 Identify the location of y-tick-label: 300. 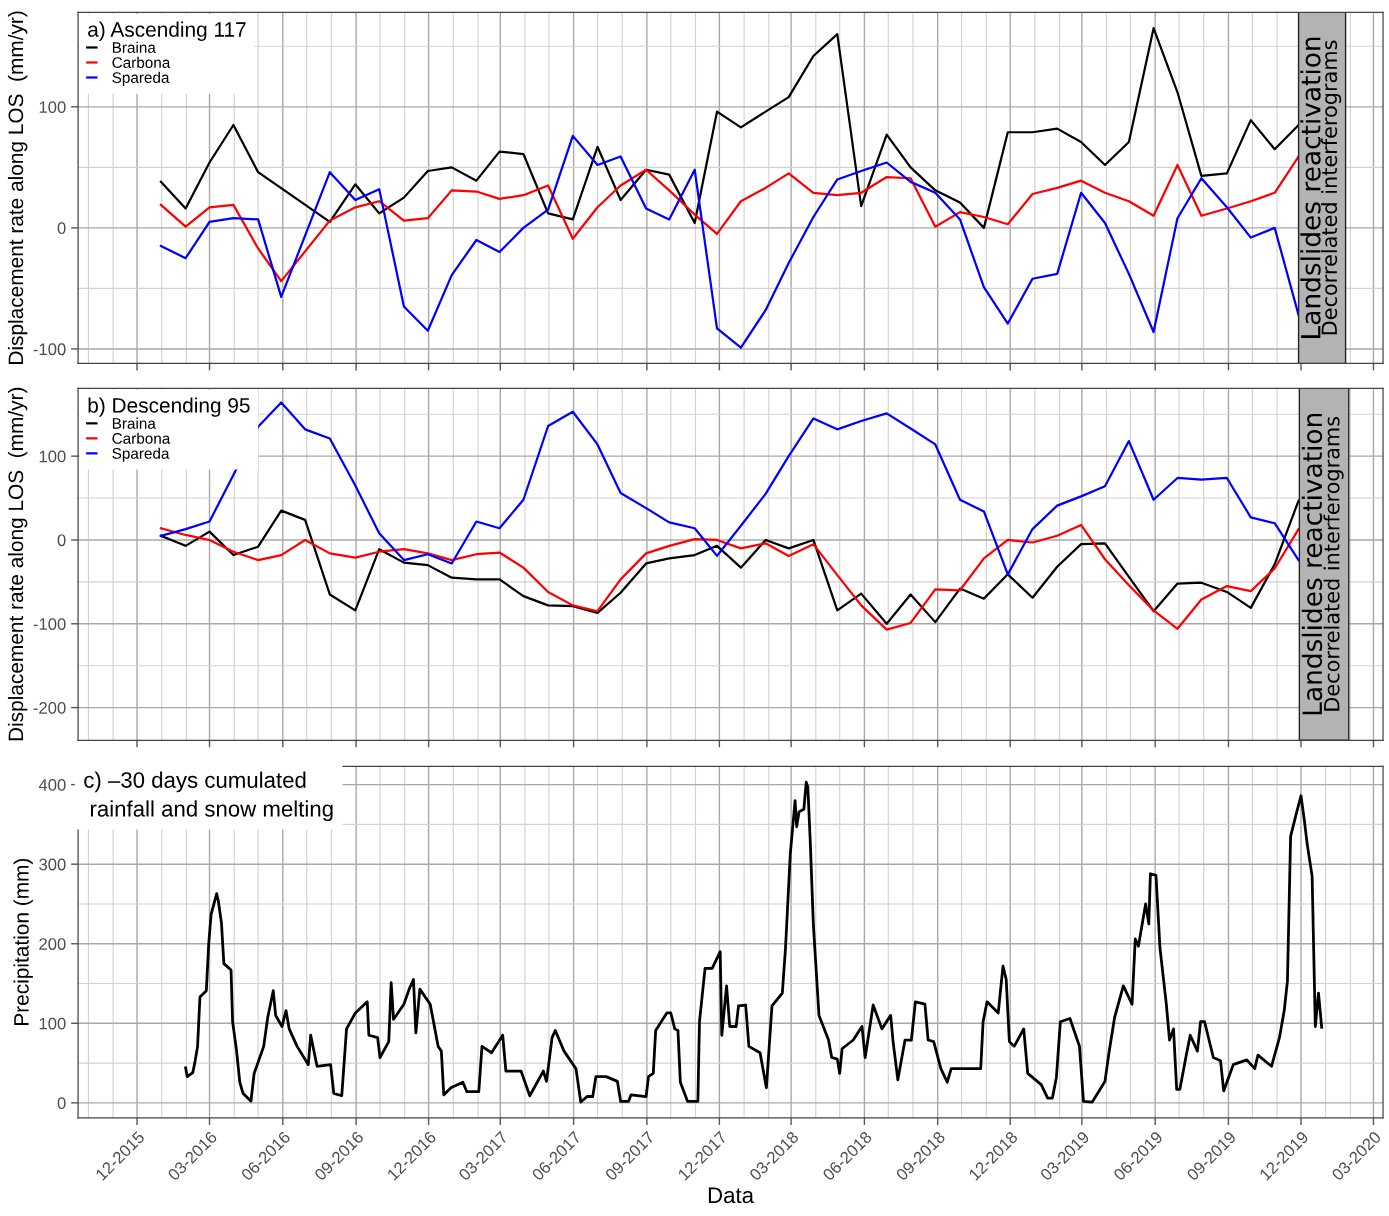
(52, 864).